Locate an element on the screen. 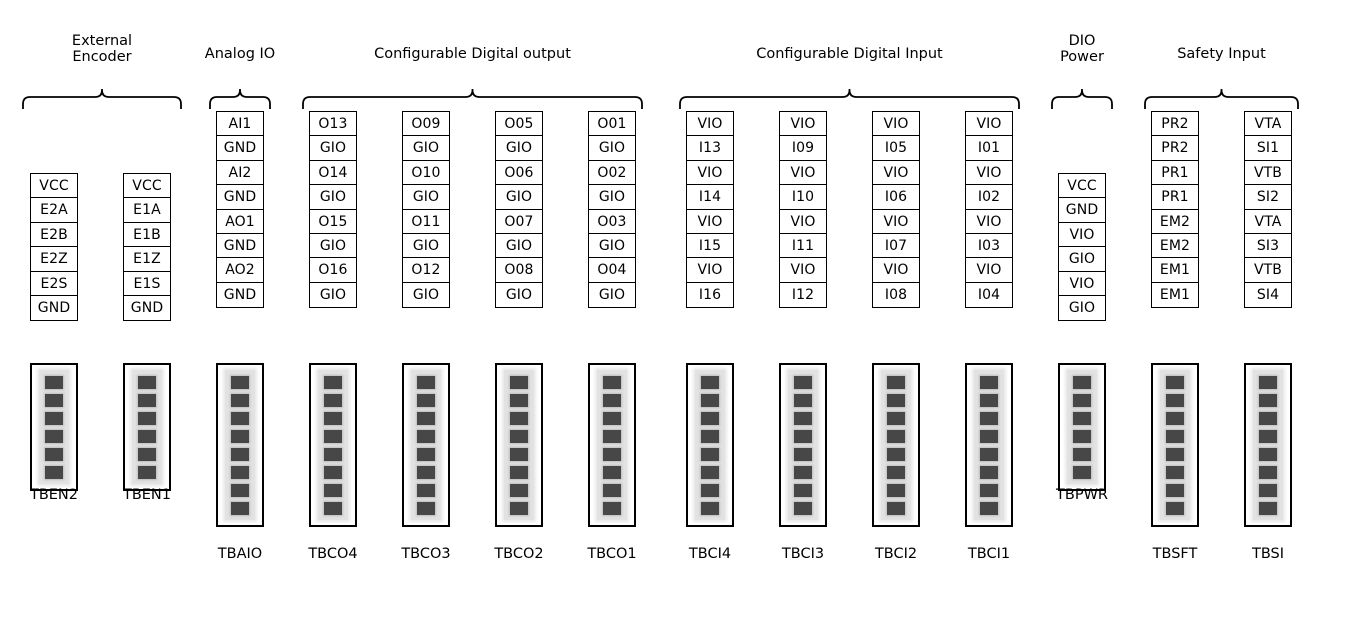 The width and height of the screenshot is (1355, 643). group-bracket-configurable-digital-input is located at coordinates (849, 99).